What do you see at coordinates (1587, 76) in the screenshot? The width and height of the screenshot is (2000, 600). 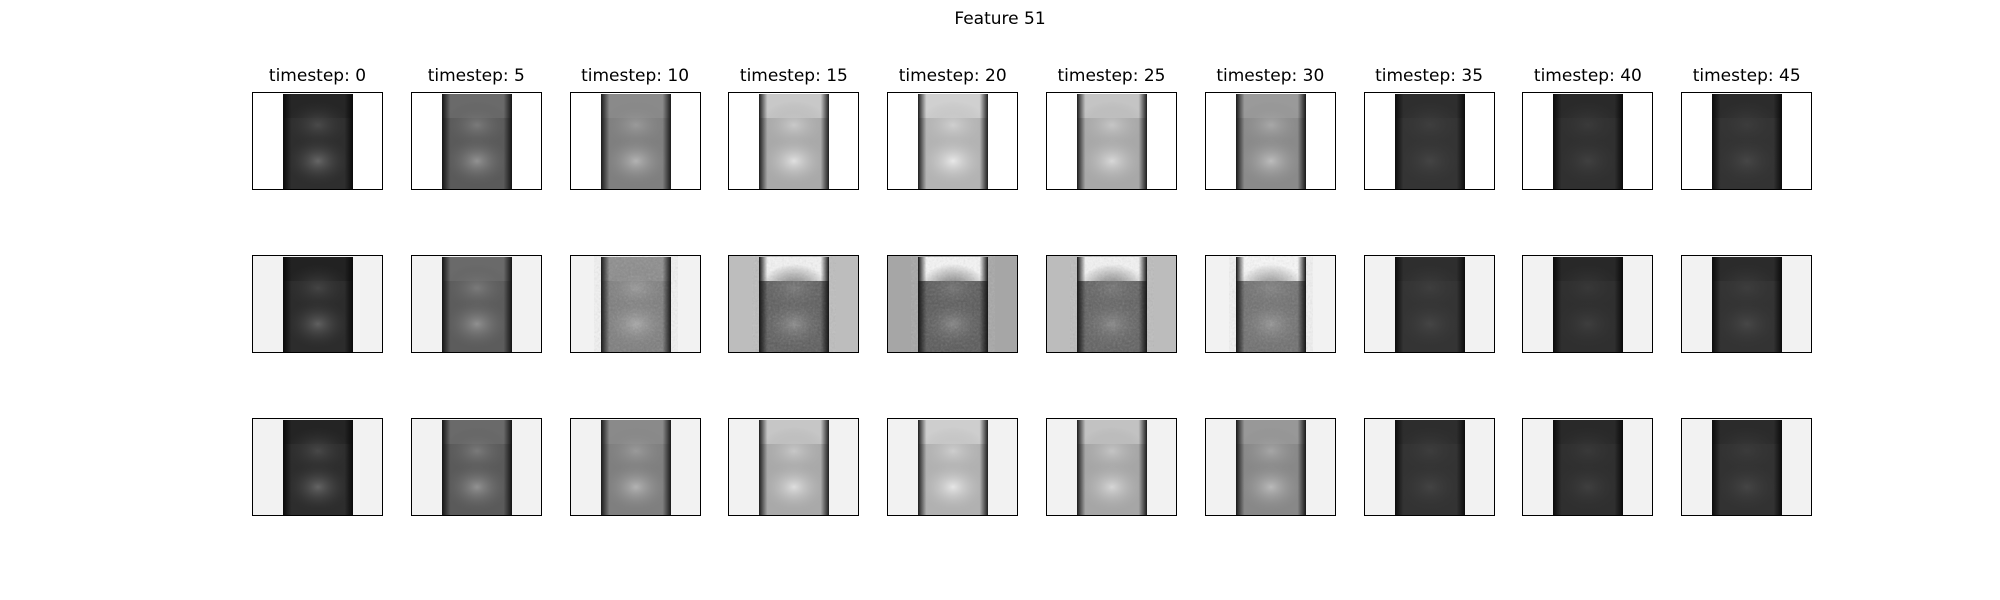 I see `column-title: timestep: 40` at bounding box center [1587, 76].